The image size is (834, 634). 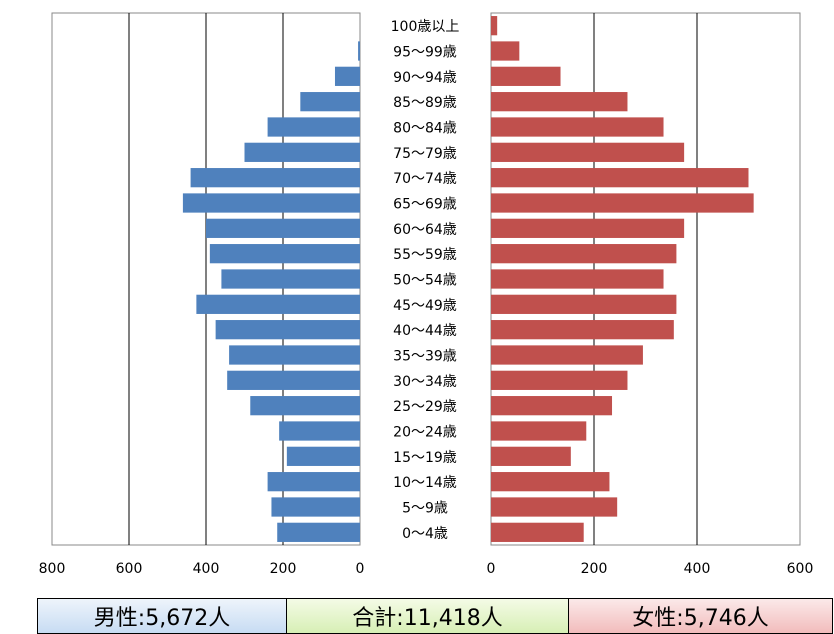 I want to click on right-axis-tick-label: 200, so click(x=594, y=569).